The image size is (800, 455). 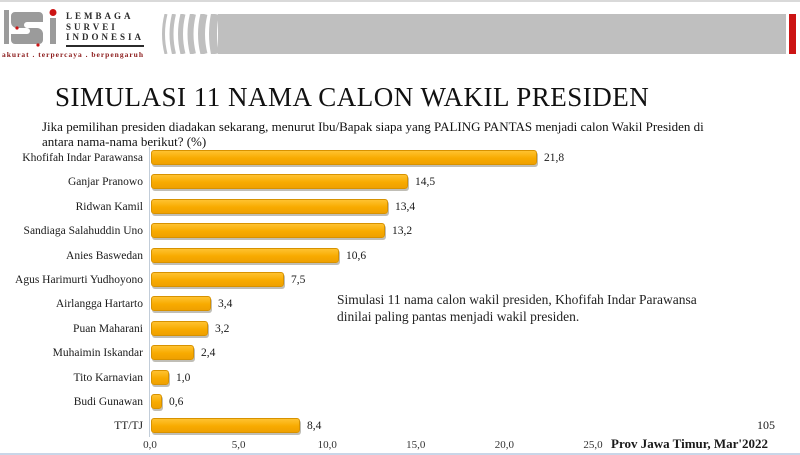 I want to click on x-tick-label: 25,0, so click(x=593, y=445).